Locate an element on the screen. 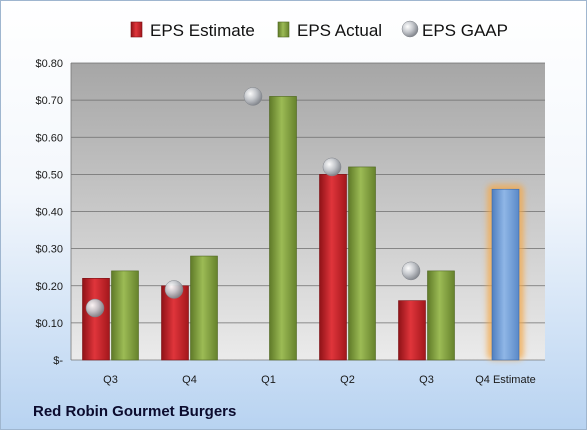 The height and width of the screenshot is (431, 587). y-tick-label: $0.20 is located at coordinates (49, 287).